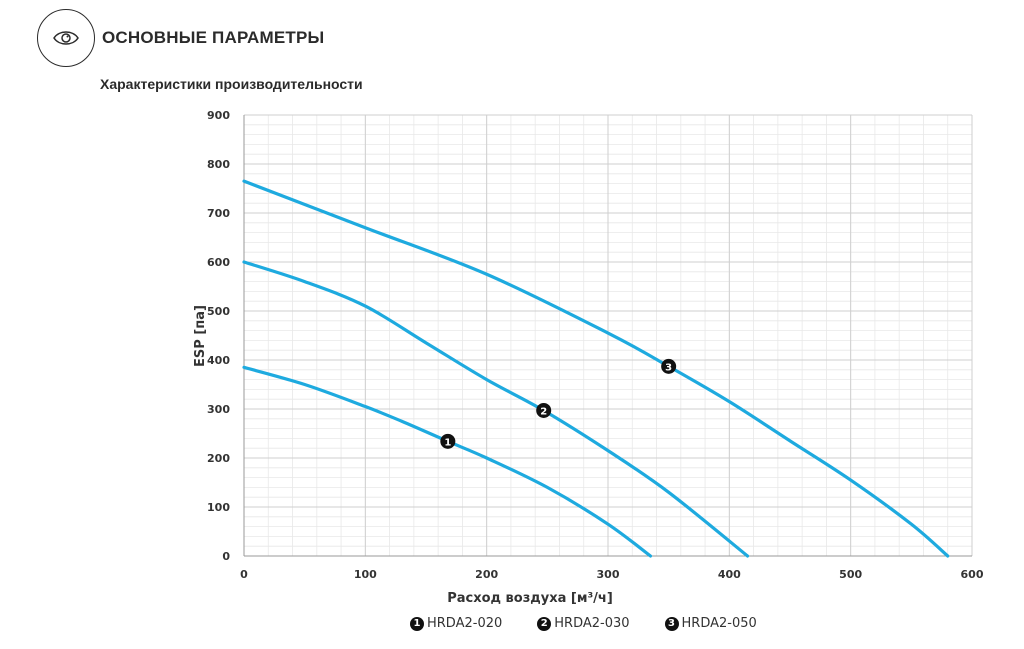 The height and width of the screenshot is (649, 1024). I want to click on legend-marker-1: 1, so click(417, 623).